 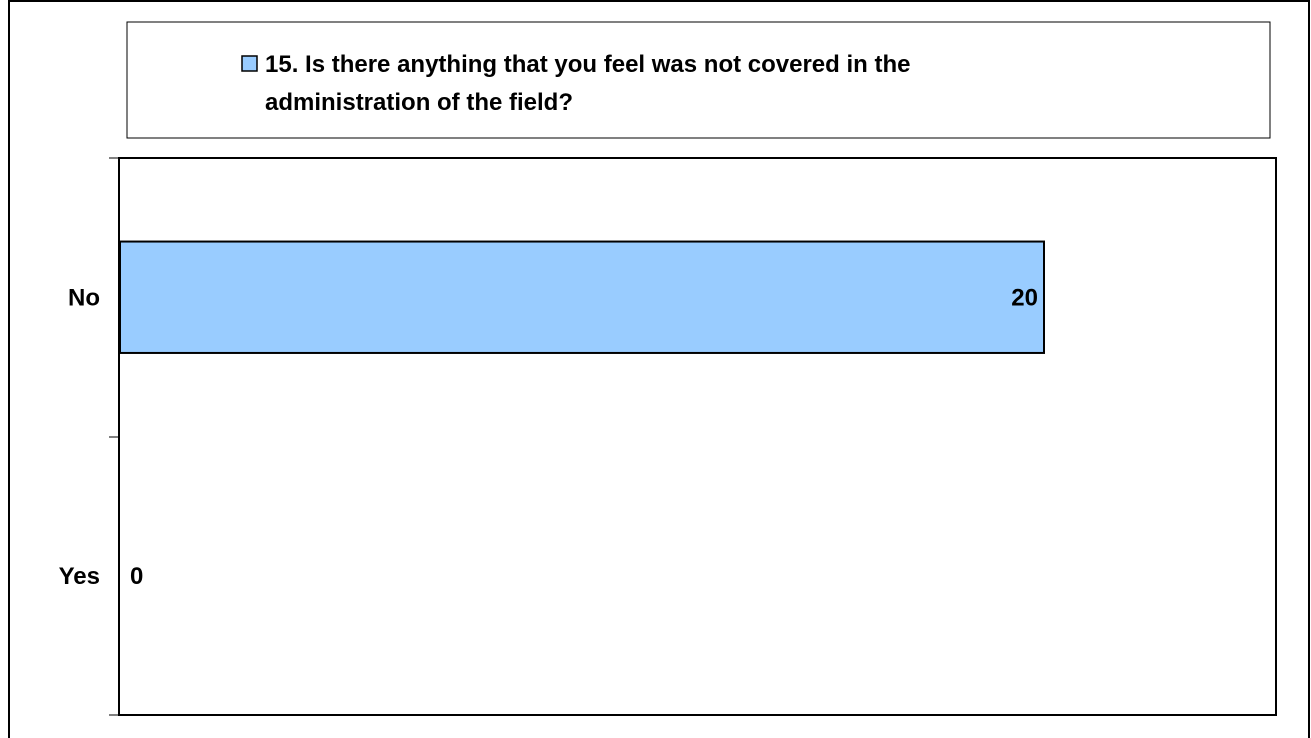 What do you see at coordinates (136, 576) in the screenshot?
I see `data-label-yes: 0` at bounding box center [136, 576].